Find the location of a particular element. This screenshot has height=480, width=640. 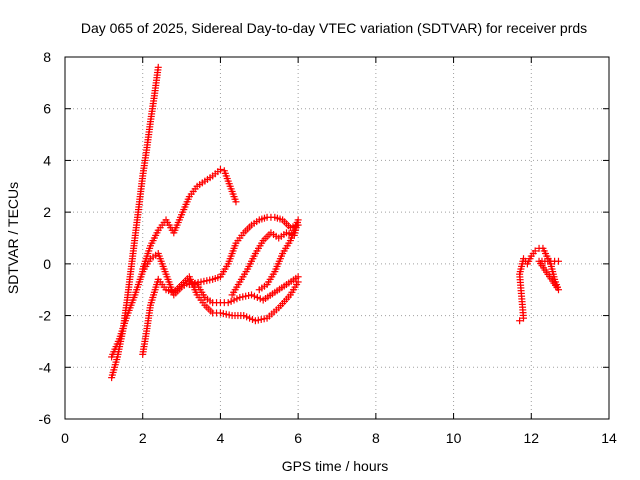

x-tick-label: 8 is located at coordinates (376, 438).